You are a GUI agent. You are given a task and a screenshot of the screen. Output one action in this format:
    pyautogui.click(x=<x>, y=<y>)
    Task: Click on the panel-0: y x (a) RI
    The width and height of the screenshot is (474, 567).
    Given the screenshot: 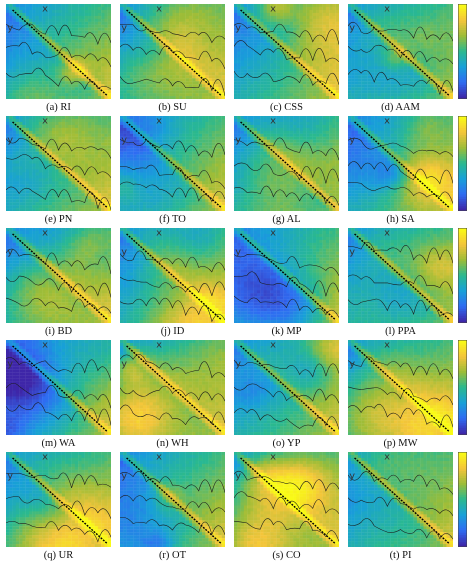 What is the action you would take?
    pyautogui.click(x=58, y=59)
    